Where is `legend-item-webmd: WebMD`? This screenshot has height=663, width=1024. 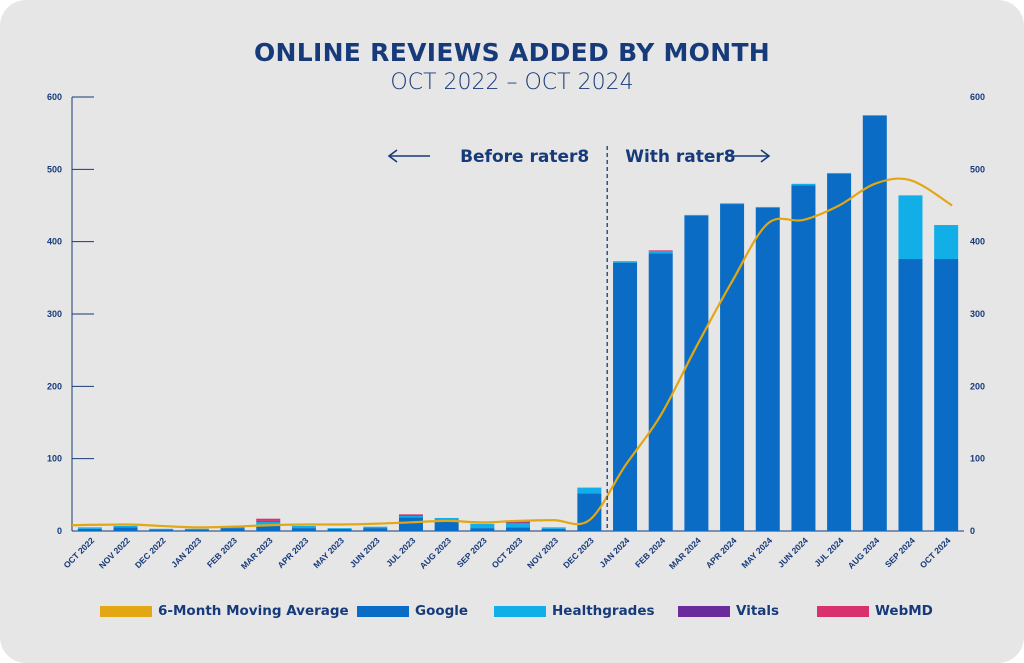
legend-item-webmd: WebMD is located at coordinates (875, 611).